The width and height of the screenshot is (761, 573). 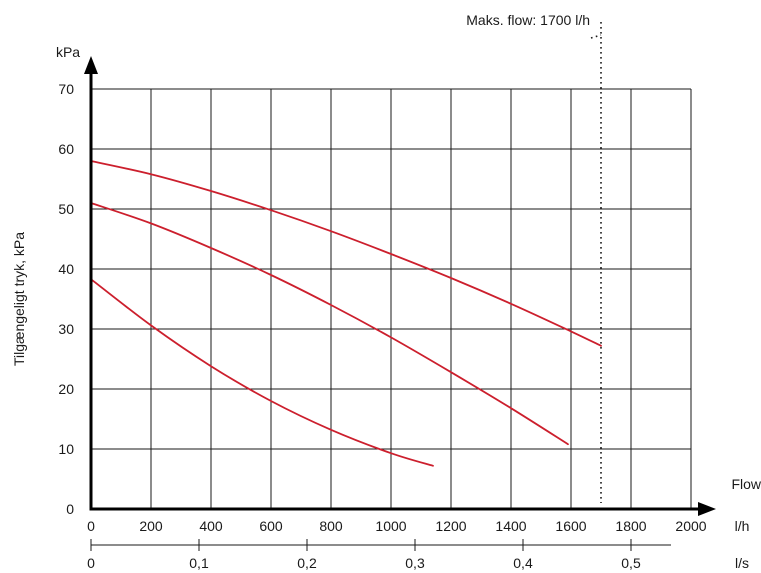 I want to click on y-tick-labels: 0 10 20 30 40 50 60 70, so click(x=66, y=299).